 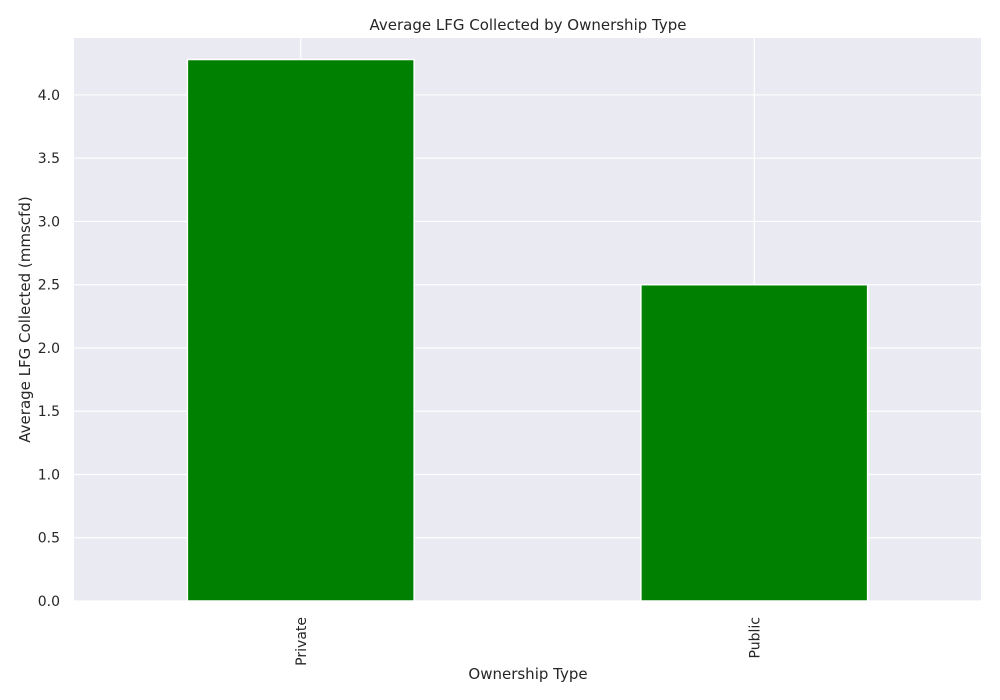 I want to click on y-axis-ticks: 0.0 0.5 1.0 1.5 2.0 2.5 3.0 3.5 4.0, so click(x=49, y=349).